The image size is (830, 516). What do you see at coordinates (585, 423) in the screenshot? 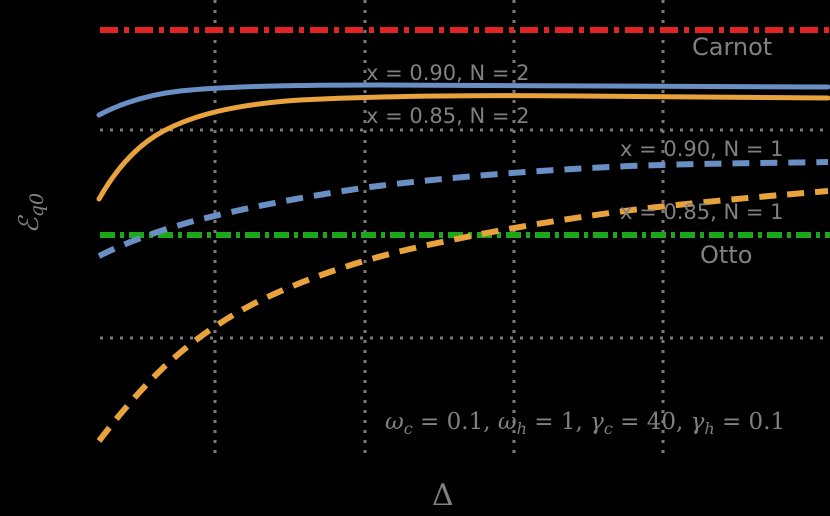
I see `parameter-annotation: ωc = 0.1, ωh = 1, γc = 40, γh = 0.1` at bounding box center [585, 423].